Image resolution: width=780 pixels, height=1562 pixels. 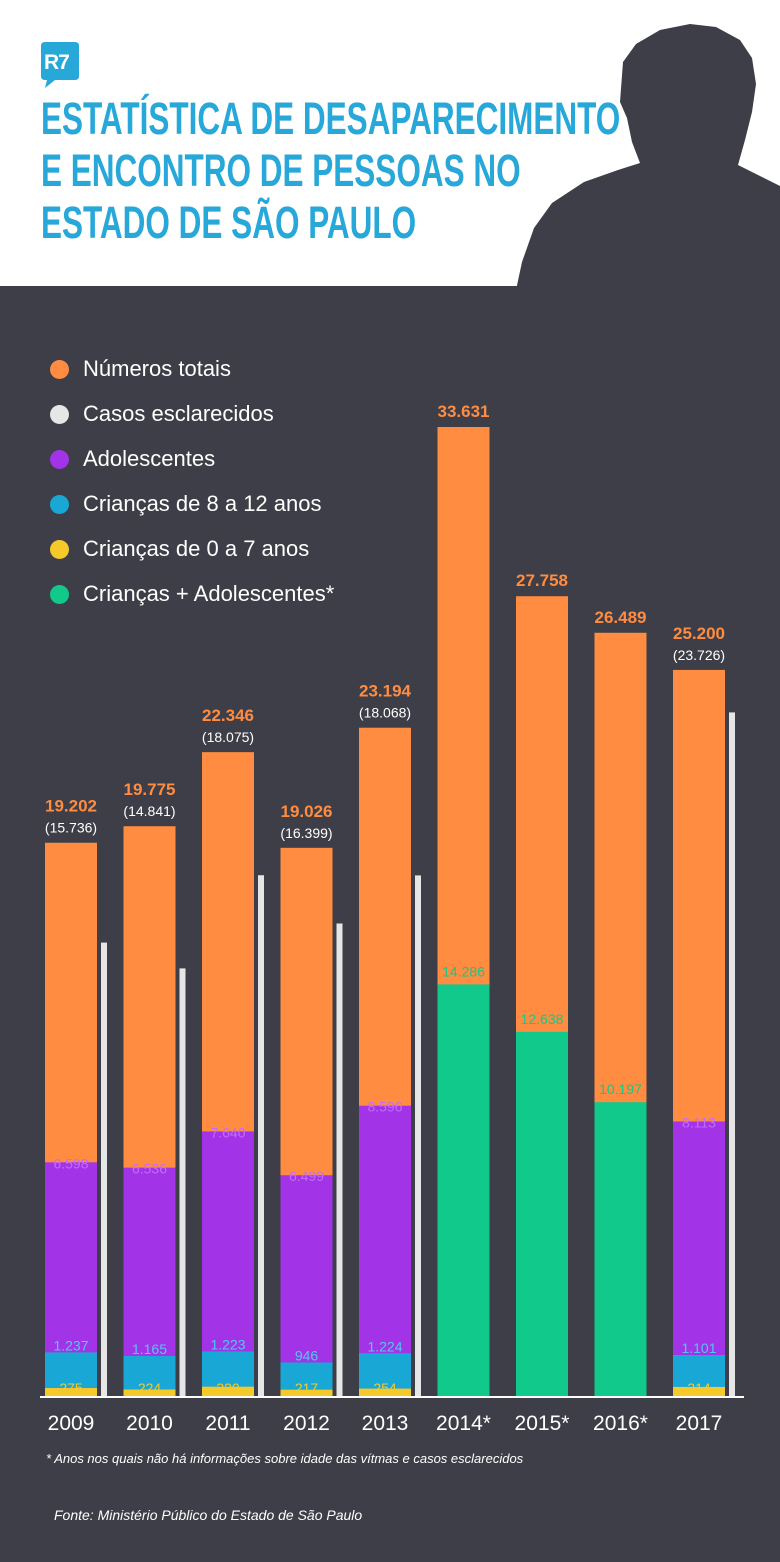 What do you see at coordinates (306, 1176) in the screenshot?
I see `bar-label-adolescents: 6.499` at bounding box center [306, 1176].